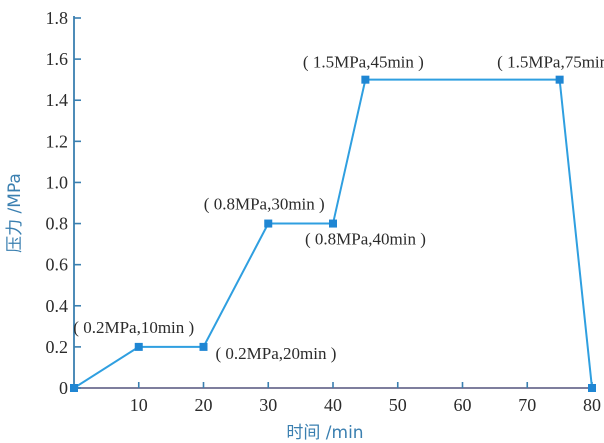 The width and height of the screenshot is (604, 443). Describe the element at coordinates (133, 327) in the screenshot. I see `annotation-label: ( 0.2MPa,10min )` at that location.